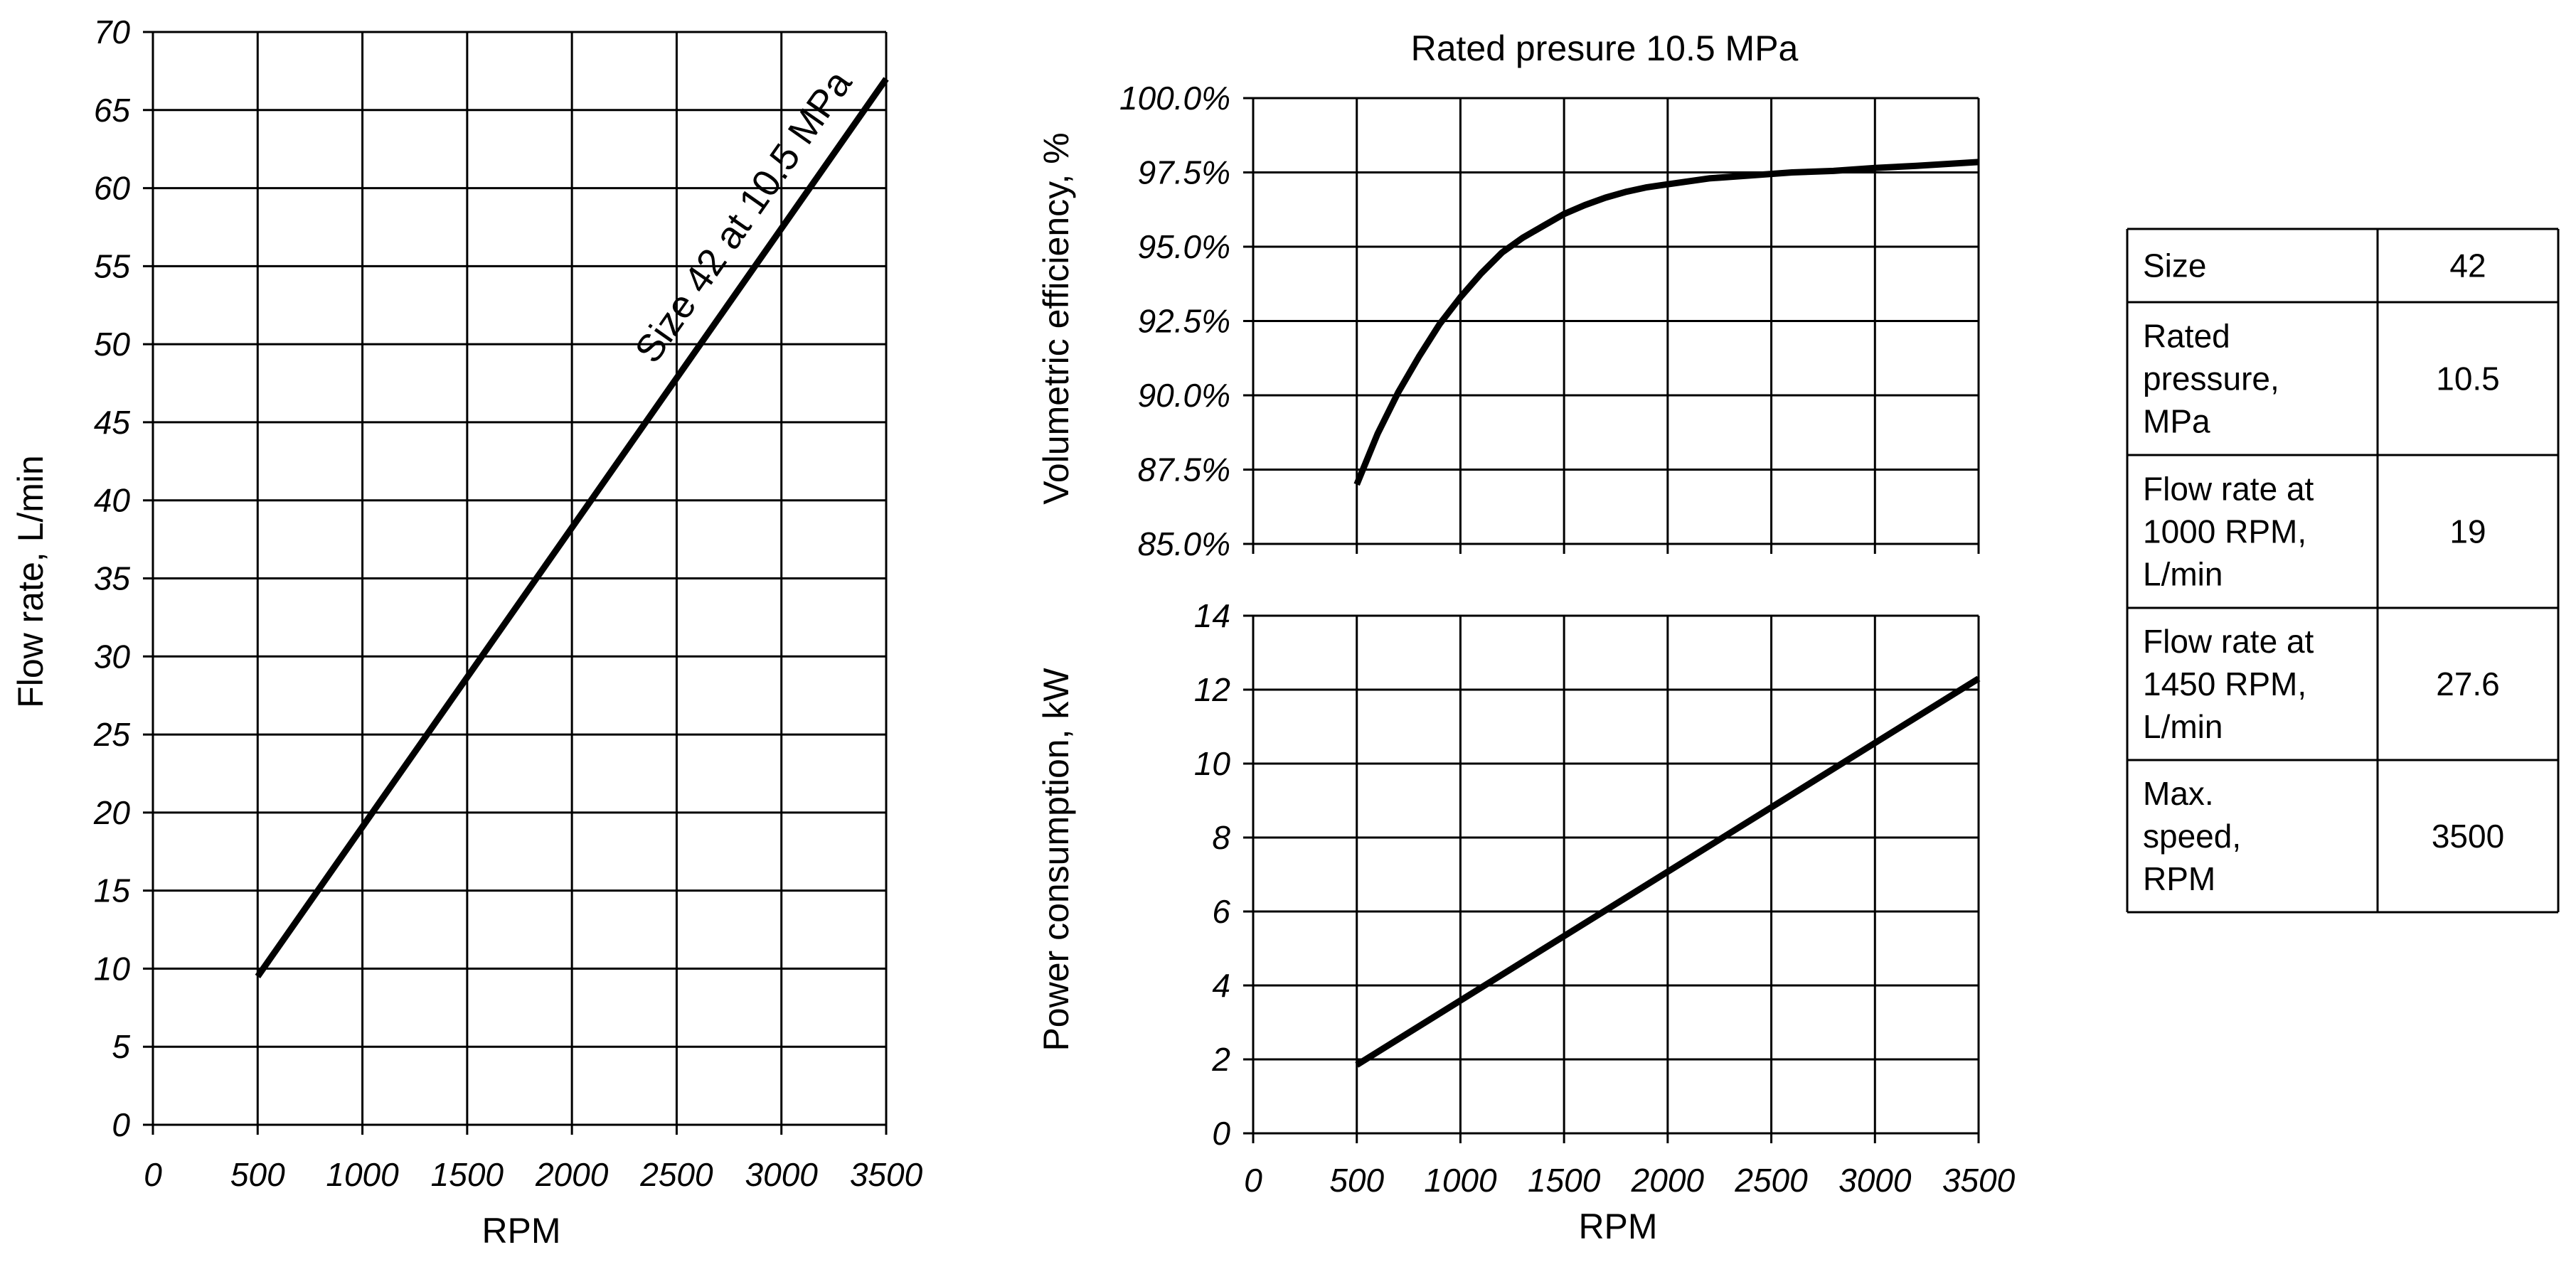 The image size is (2576, 1262). I want to click on flow-x-tick-label: 500, so click(257, 1174).